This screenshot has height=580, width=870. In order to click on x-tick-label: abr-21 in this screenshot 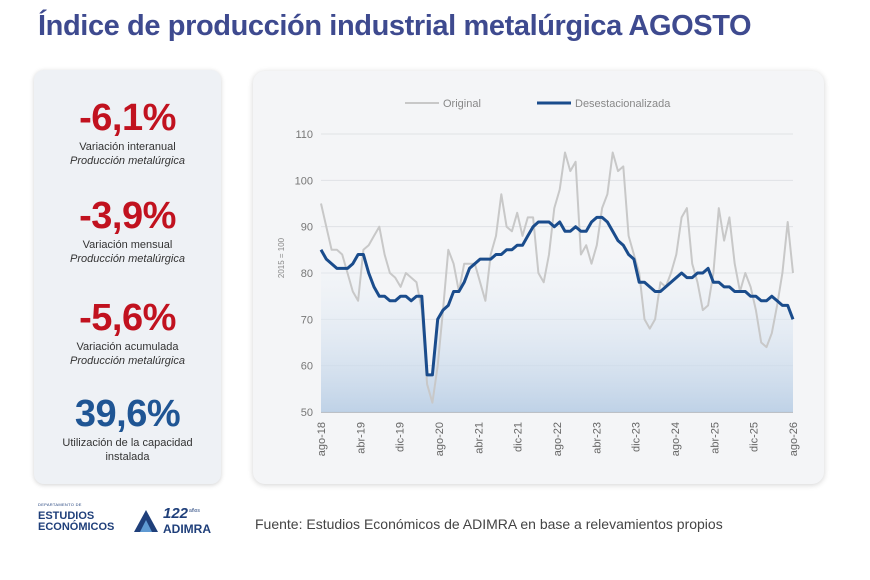, I will do `click(479, 438)`.